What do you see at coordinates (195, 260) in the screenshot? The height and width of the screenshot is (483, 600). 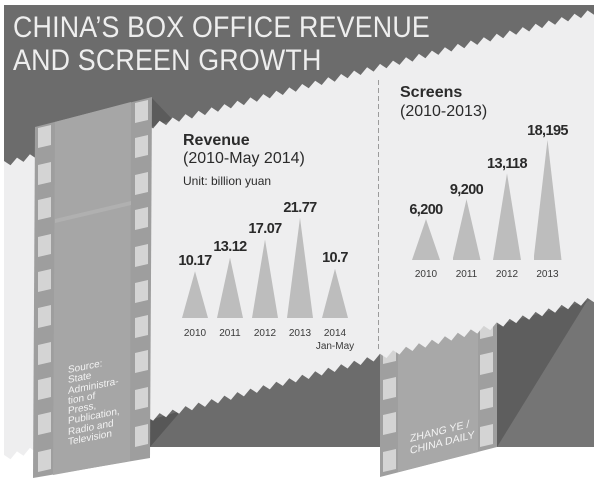 I see `value-label: 10.17` at bounding box center [195, 260].